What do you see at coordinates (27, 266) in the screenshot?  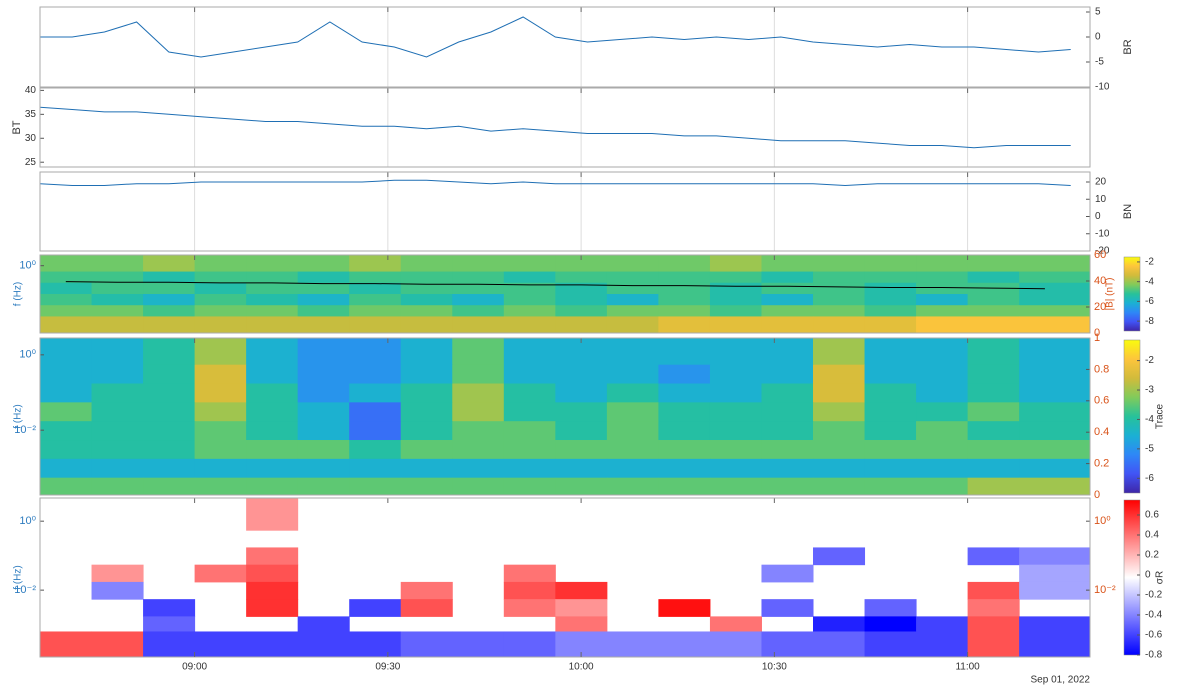 I see `y-tick-label: 10⁰` at bounding box center [27, 266].